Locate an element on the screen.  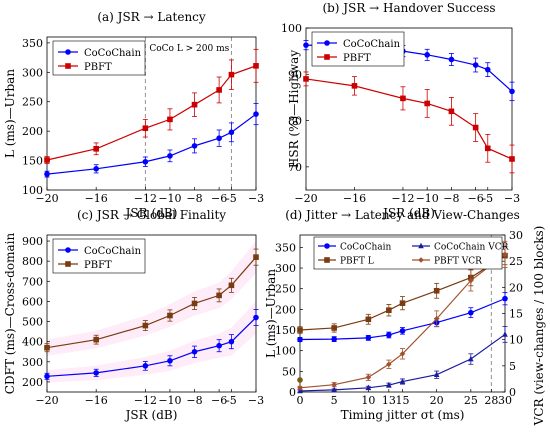
y2-axis-label: VCR (view-changes / 100 blocks) is located at coordinates (539, 326).